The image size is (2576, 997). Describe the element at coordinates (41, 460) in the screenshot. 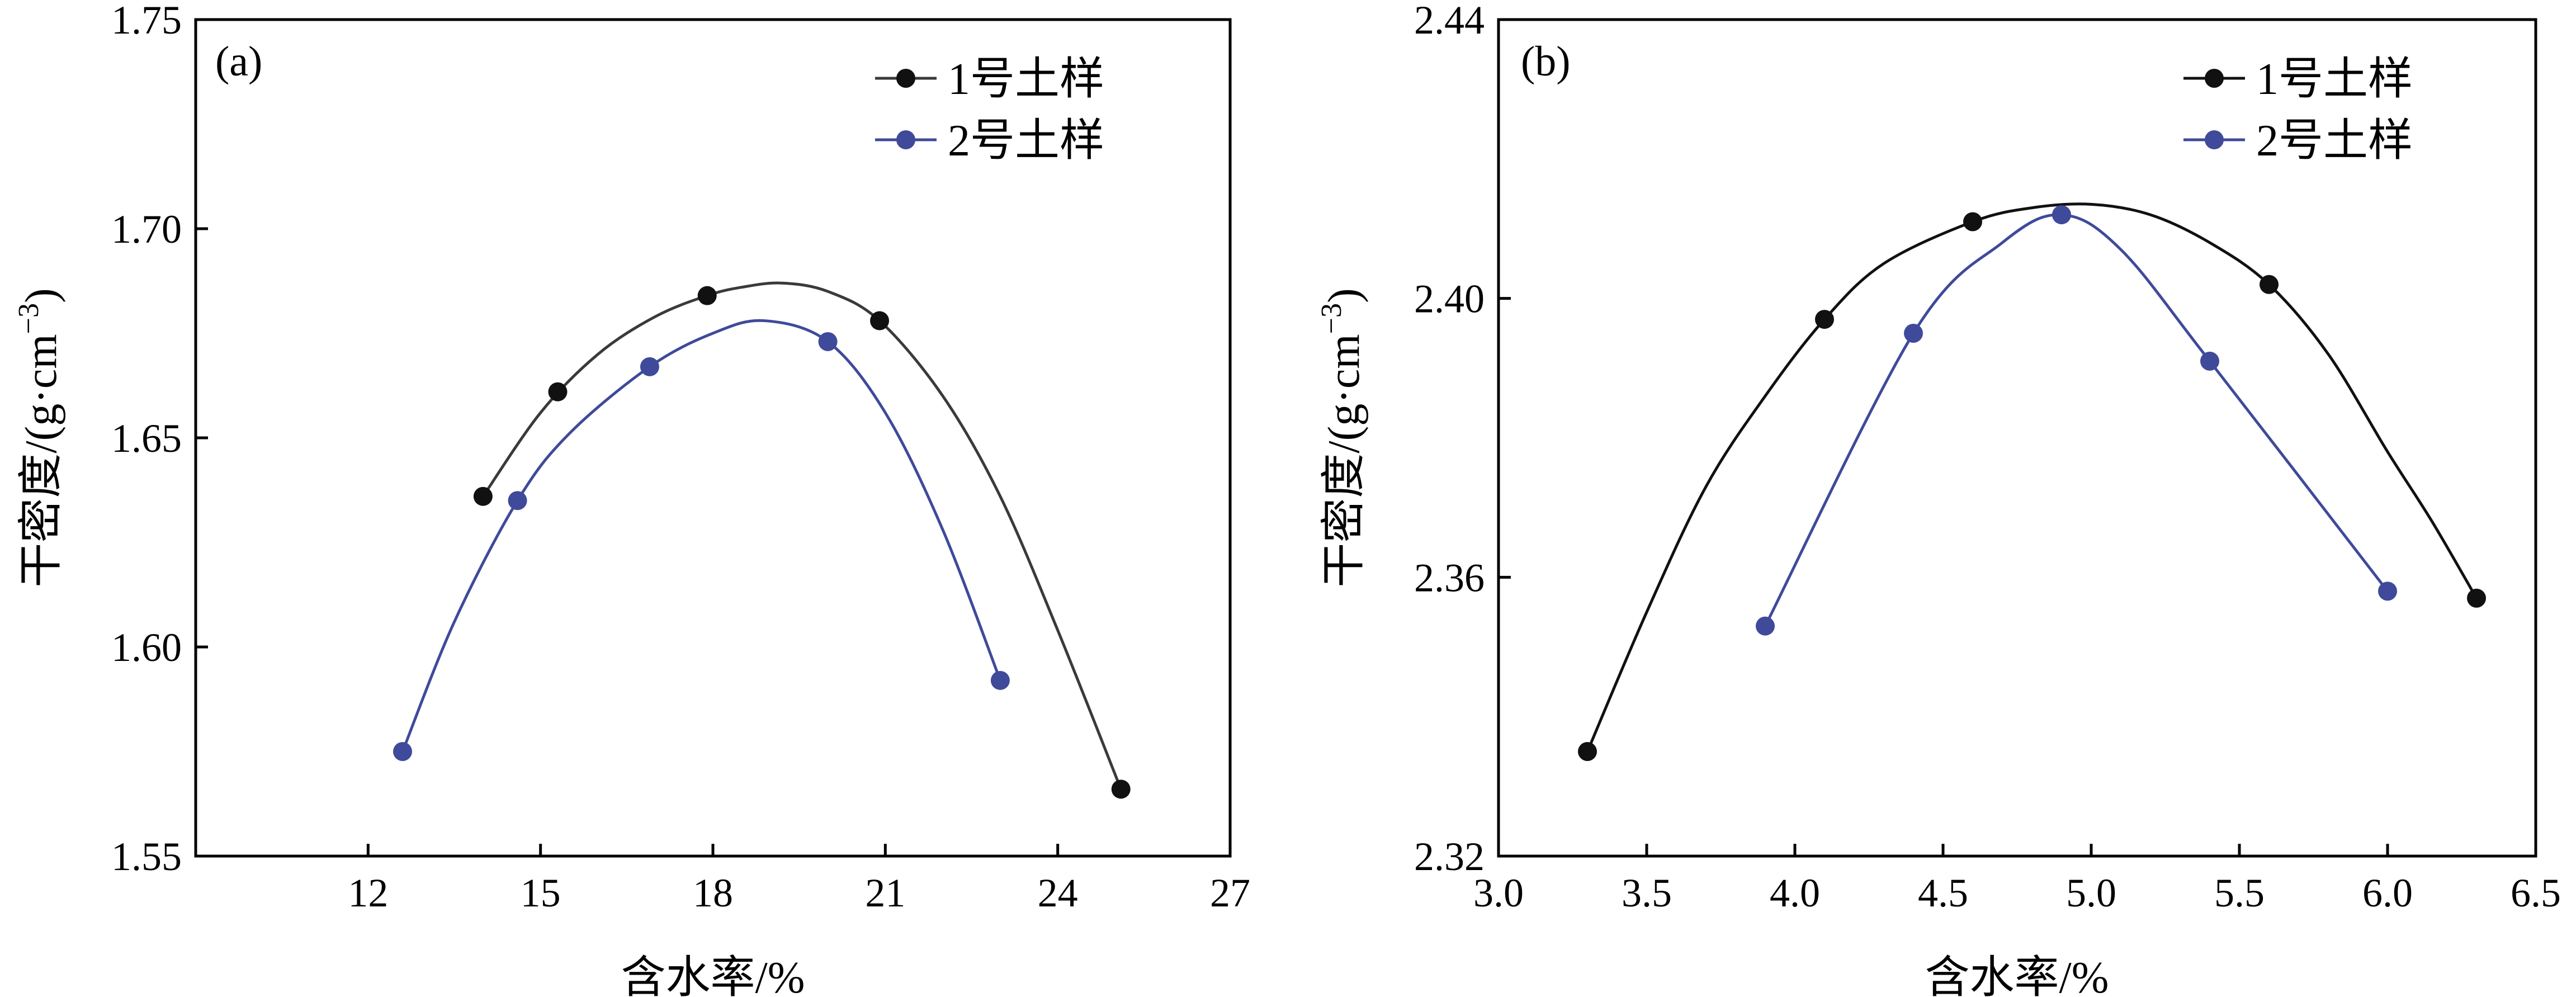

I see `panel-a-y-axis-label-main: 干密度/(g·cm` at that location.